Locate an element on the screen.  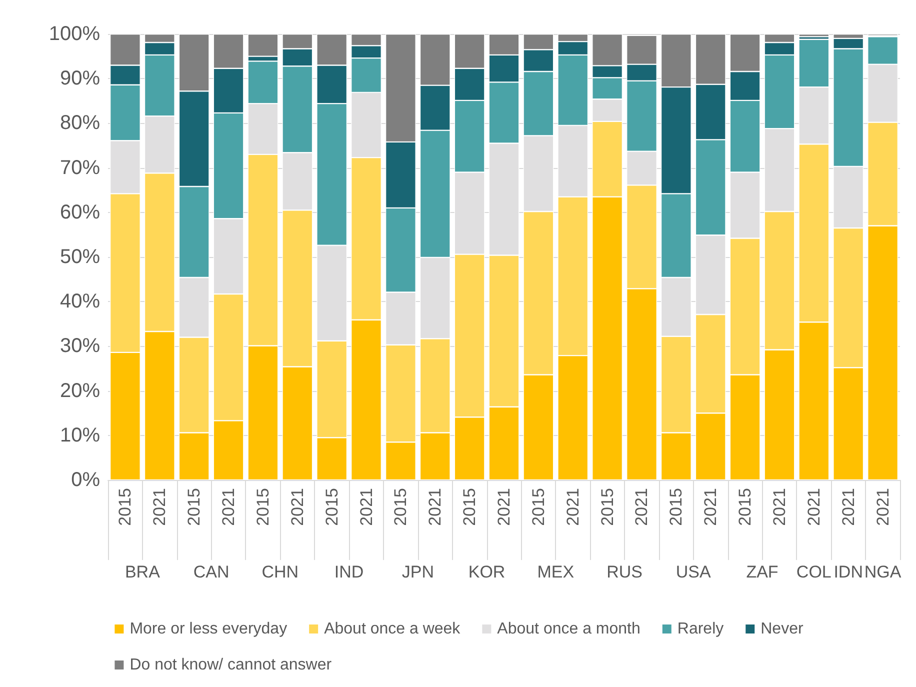
legend-label: Never is located at coordinates (782, 629).